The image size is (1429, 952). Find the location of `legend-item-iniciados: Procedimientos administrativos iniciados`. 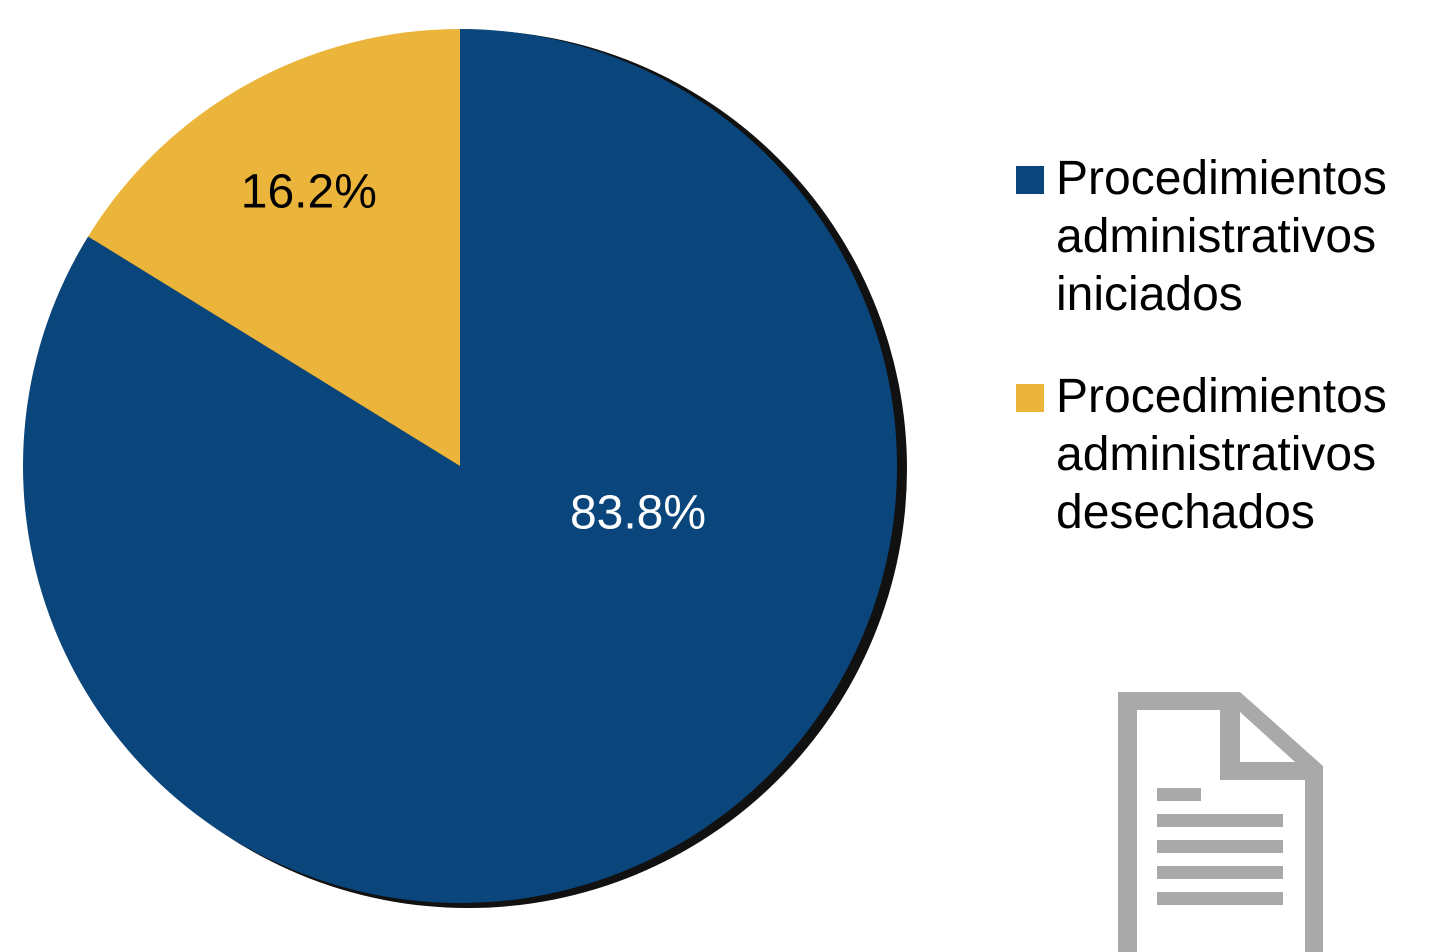

legend-item-iniciados: Procedimientos administrativos iniciados is located at coordinates (1221, 237).